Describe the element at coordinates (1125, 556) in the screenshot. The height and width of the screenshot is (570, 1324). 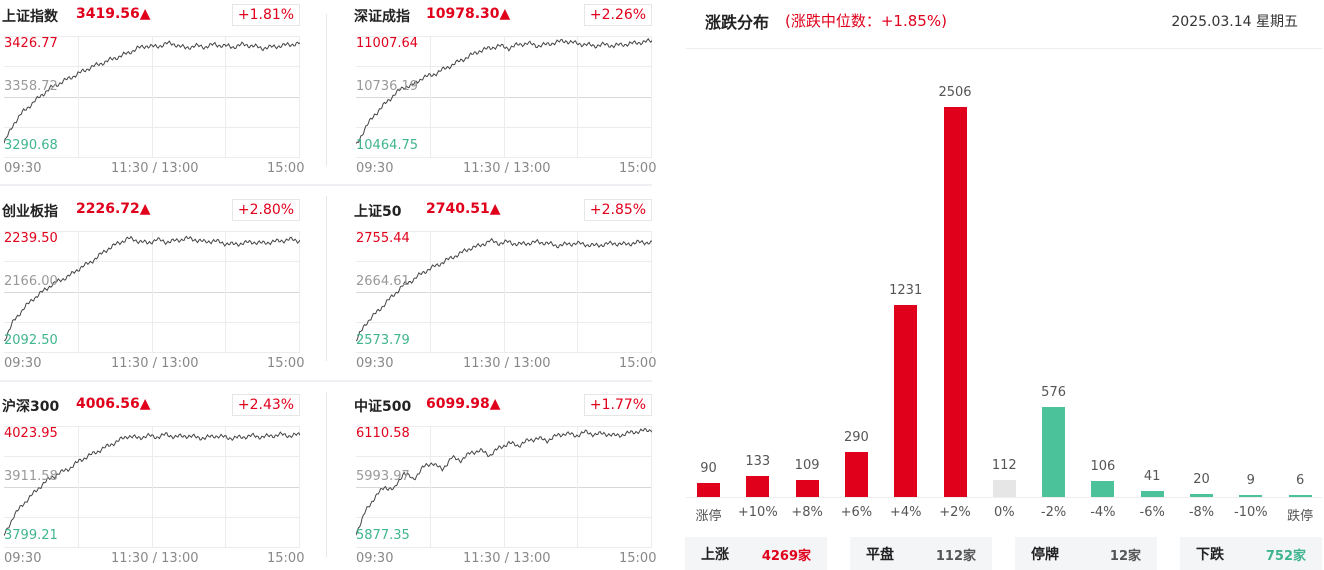
I see `summary-value: 12家` at that location.